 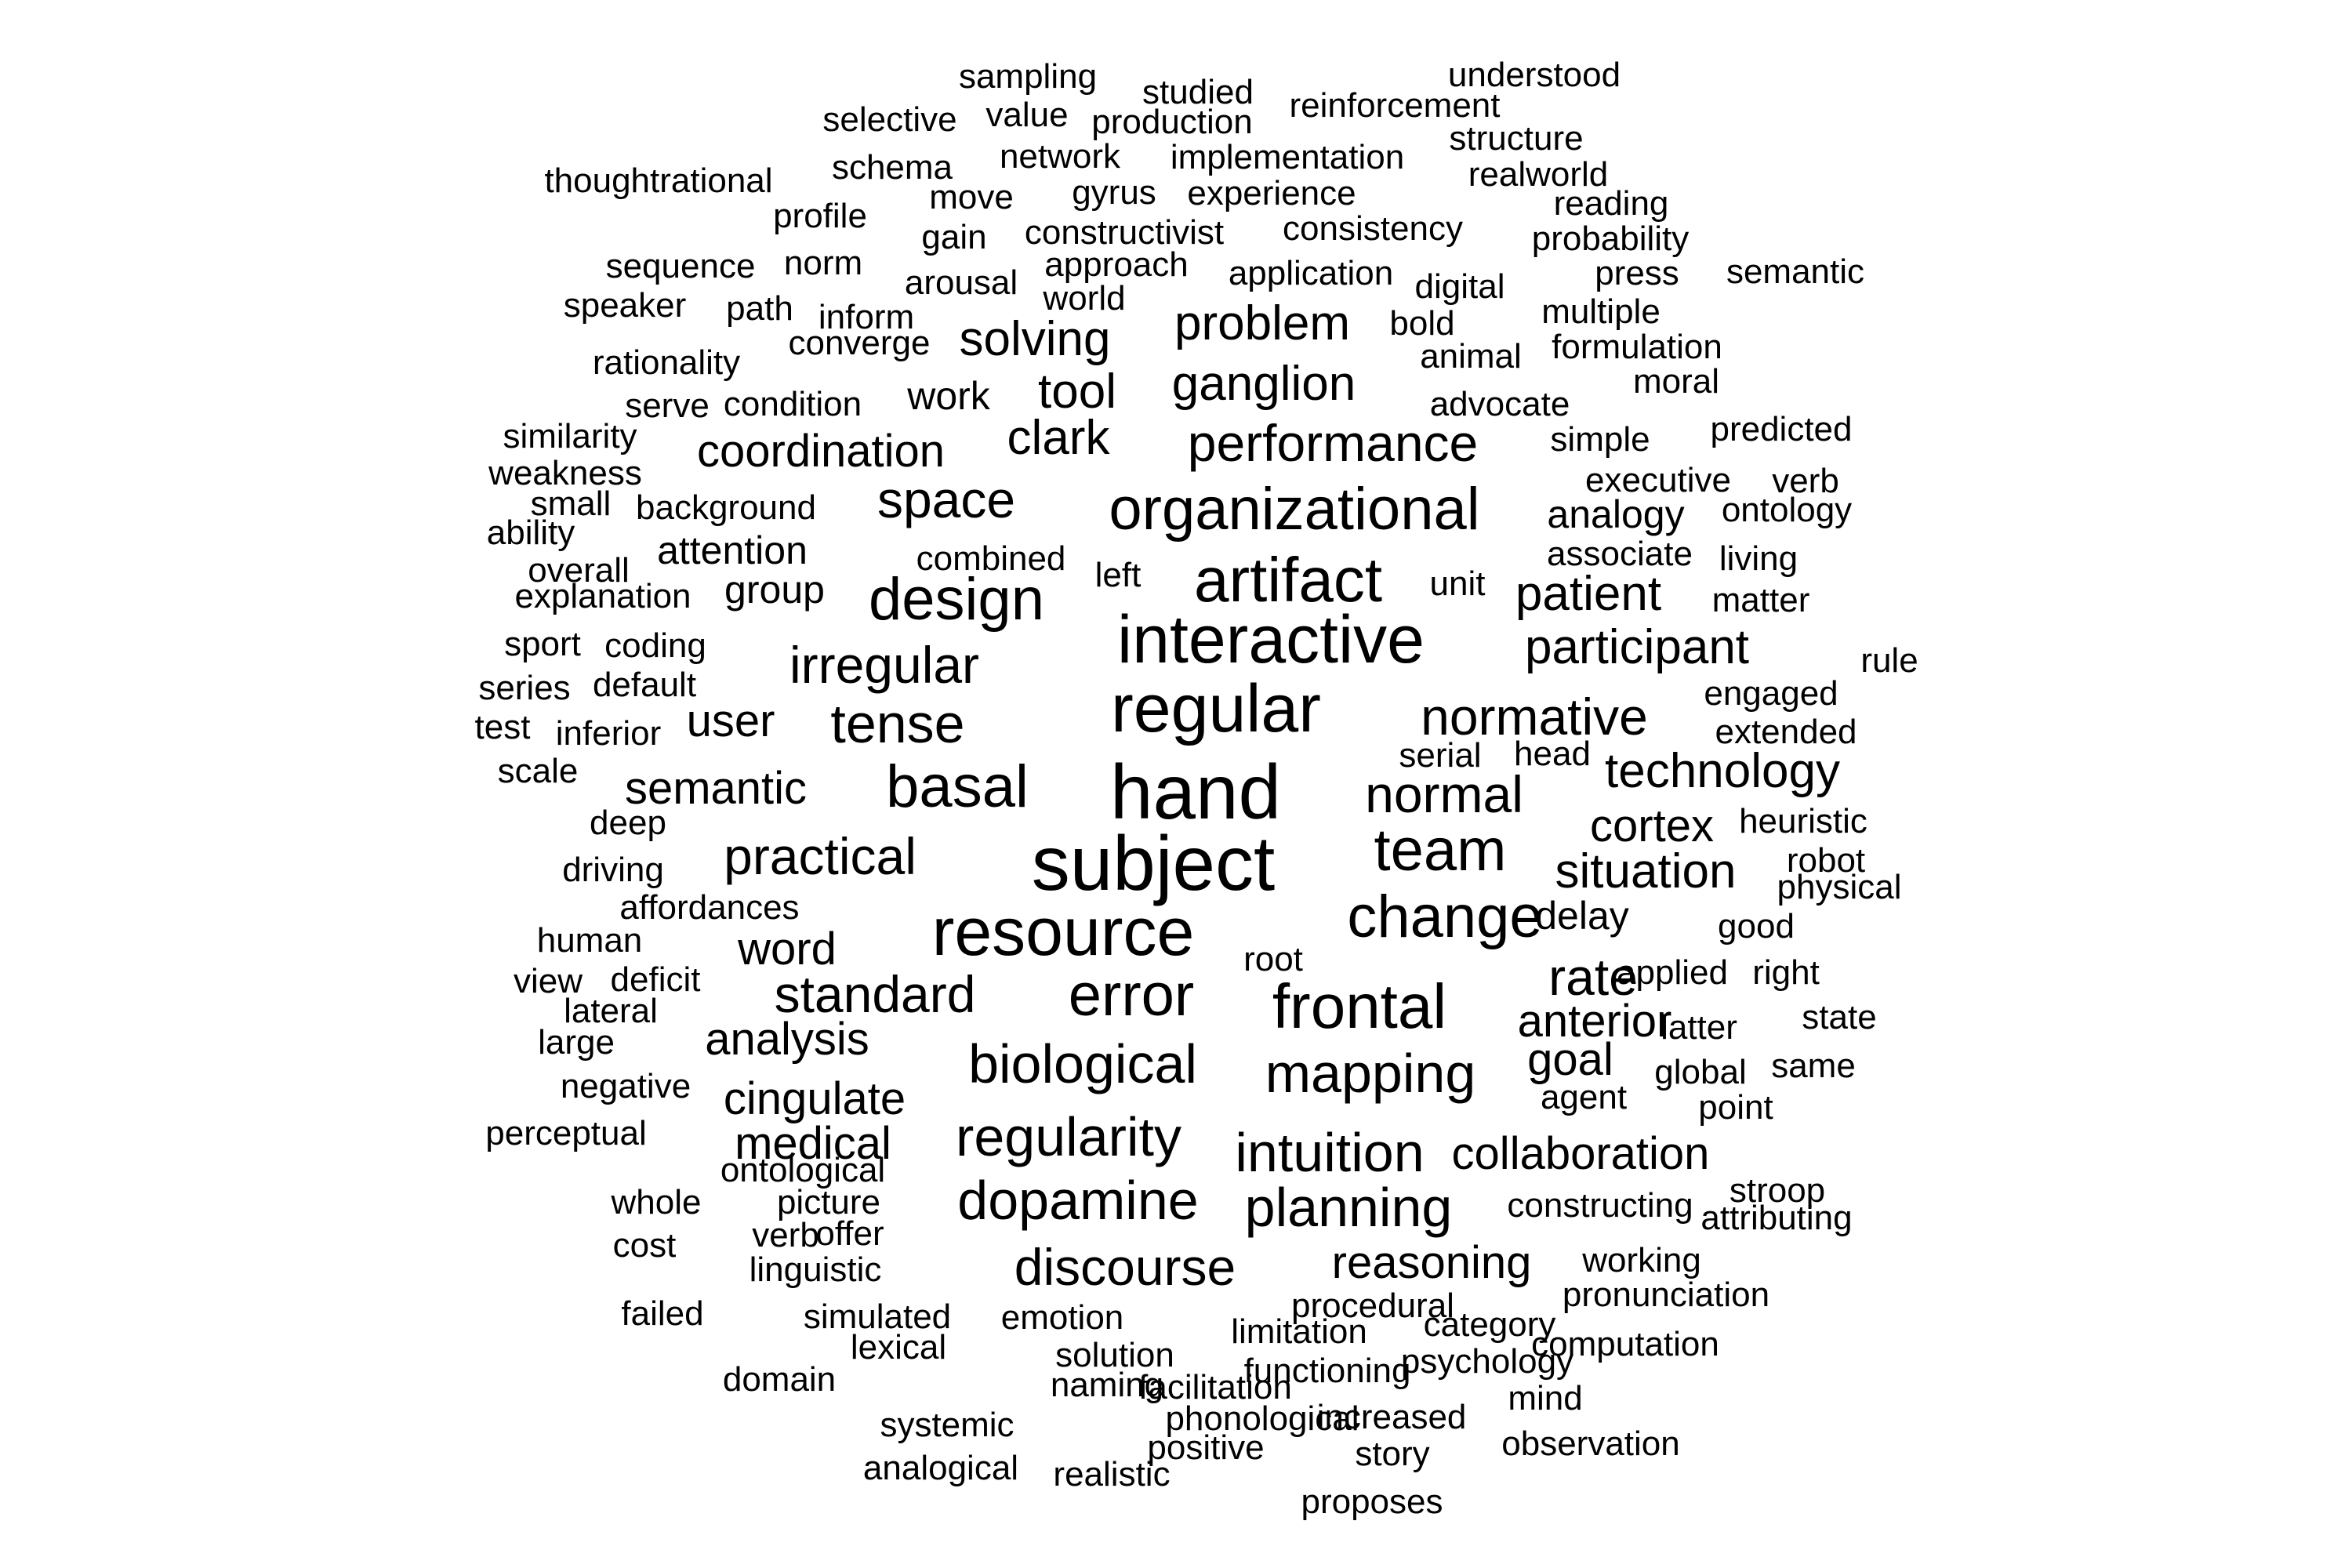 What do you see at coordinates (1786, 972) in the screenshot?
I see `word-right: right` at bounding box center [1786, 972].